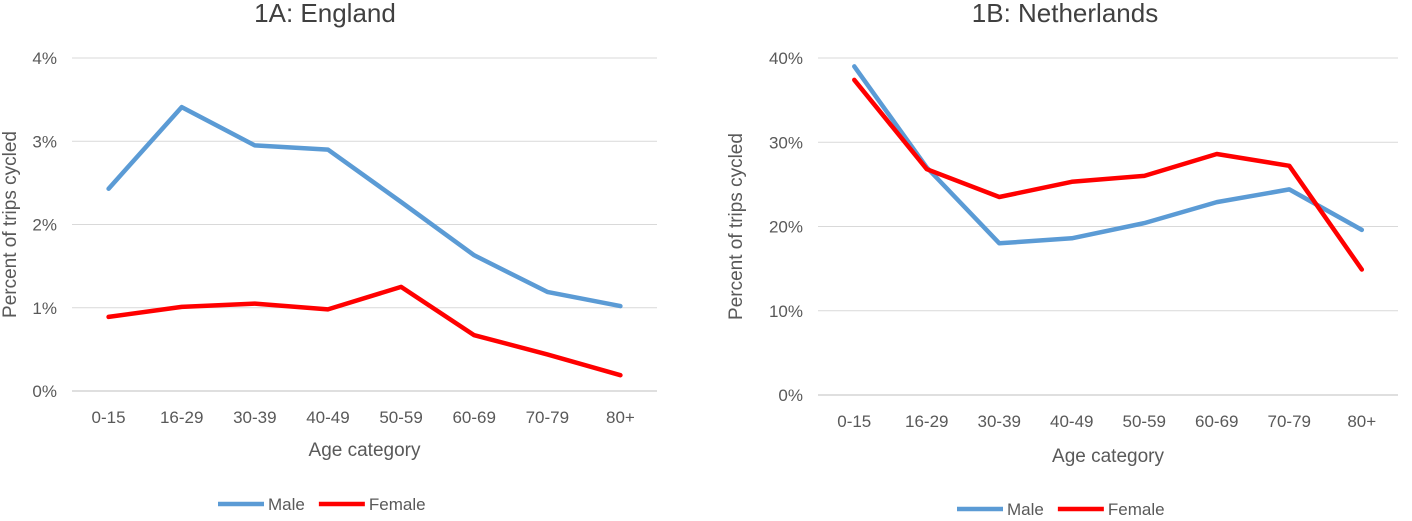 This screenshot has width=1412, height=521. I want to click on y-tick-label: 10%, so click(786, 311).